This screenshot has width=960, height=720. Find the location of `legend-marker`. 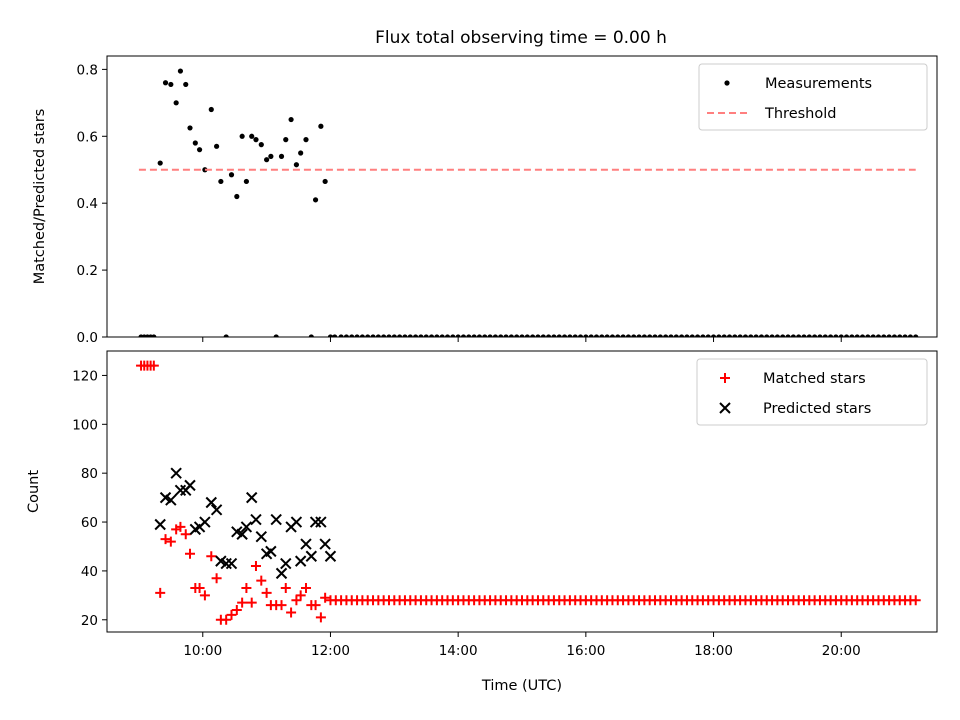

legend-marker is located at coordinates (727, 83).